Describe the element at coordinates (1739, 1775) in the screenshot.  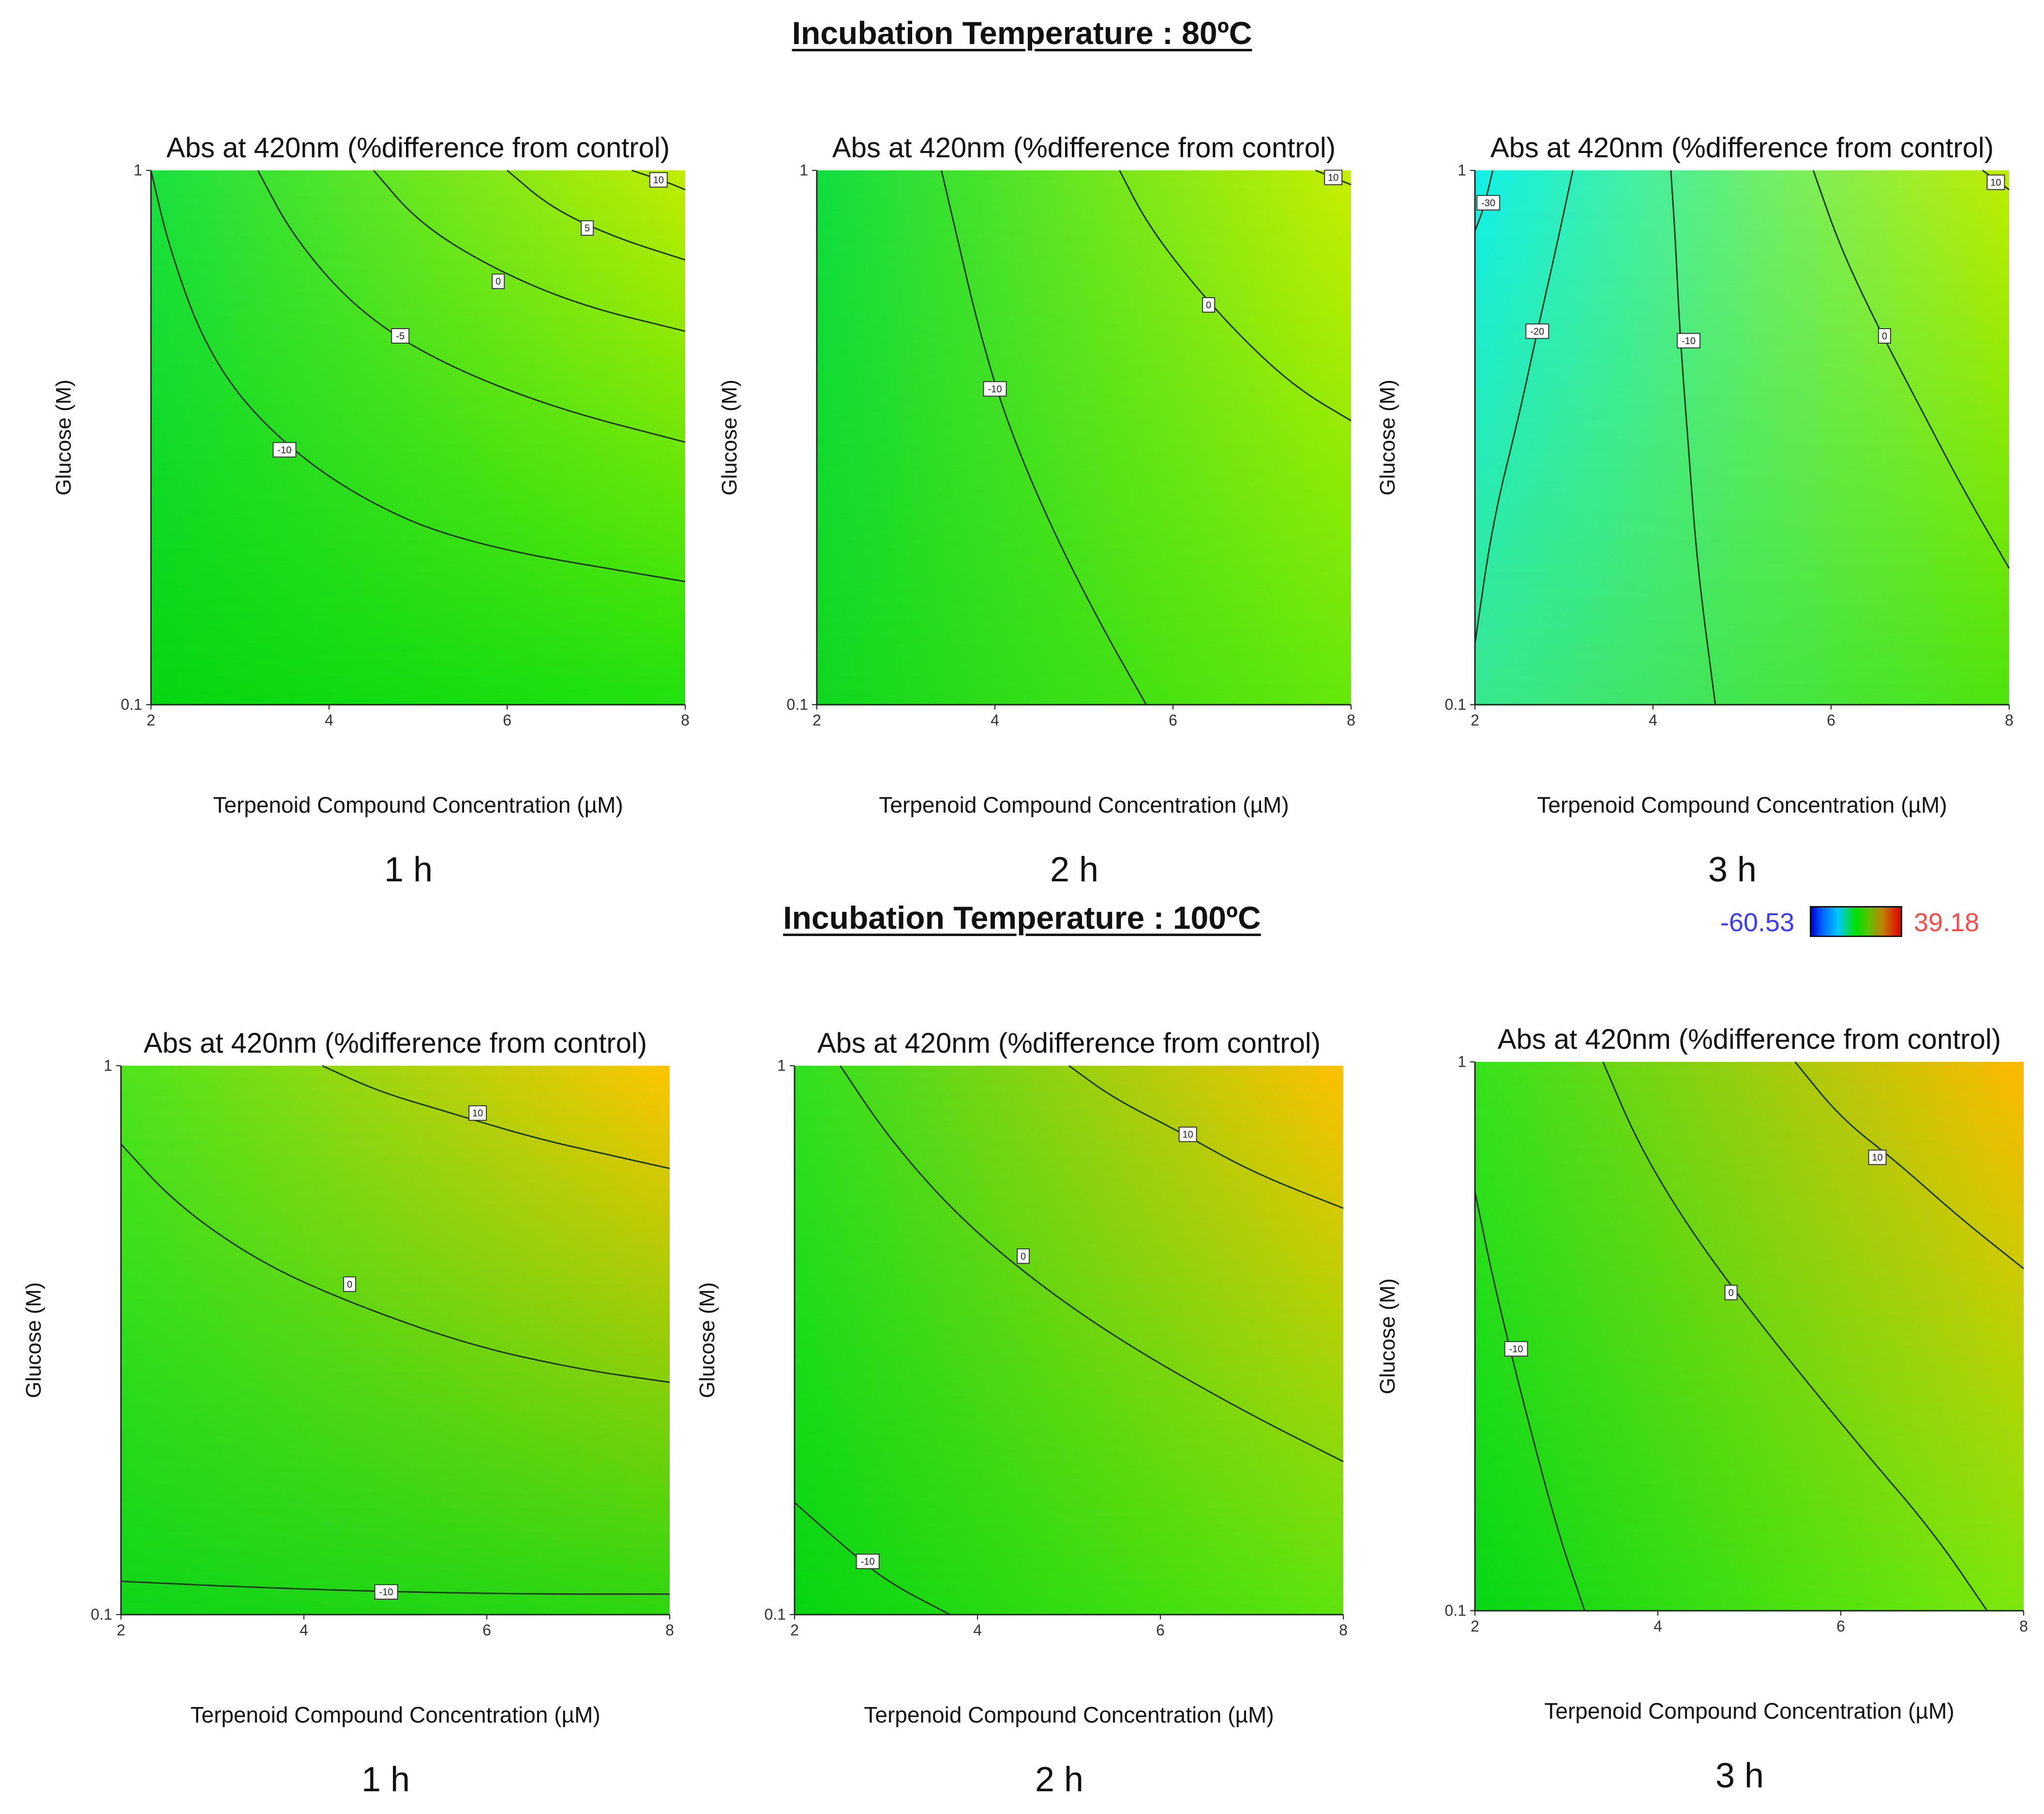
I see `time-caption: 3 h` at that location.